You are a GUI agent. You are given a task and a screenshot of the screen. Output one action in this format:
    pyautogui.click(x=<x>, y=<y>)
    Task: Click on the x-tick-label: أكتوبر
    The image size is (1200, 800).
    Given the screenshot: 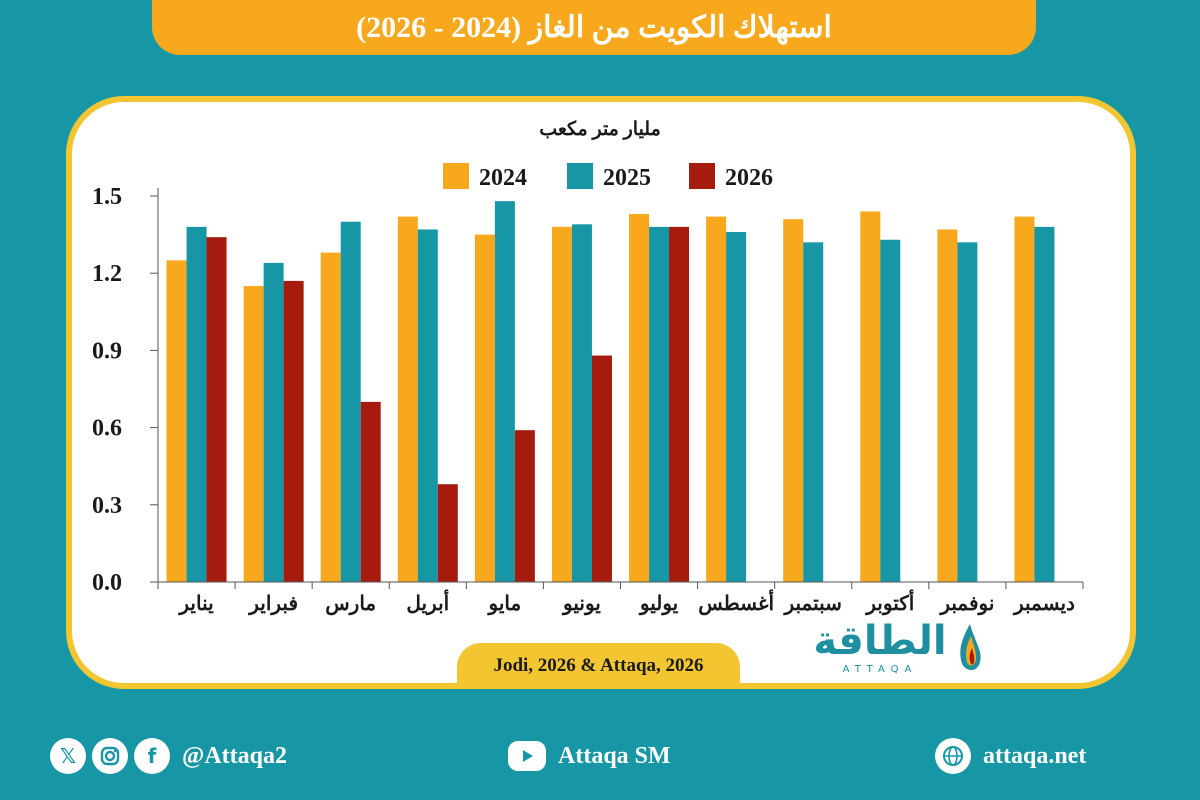 What is the action you would take?
    pyautogui.click(x=889, y=602)
    